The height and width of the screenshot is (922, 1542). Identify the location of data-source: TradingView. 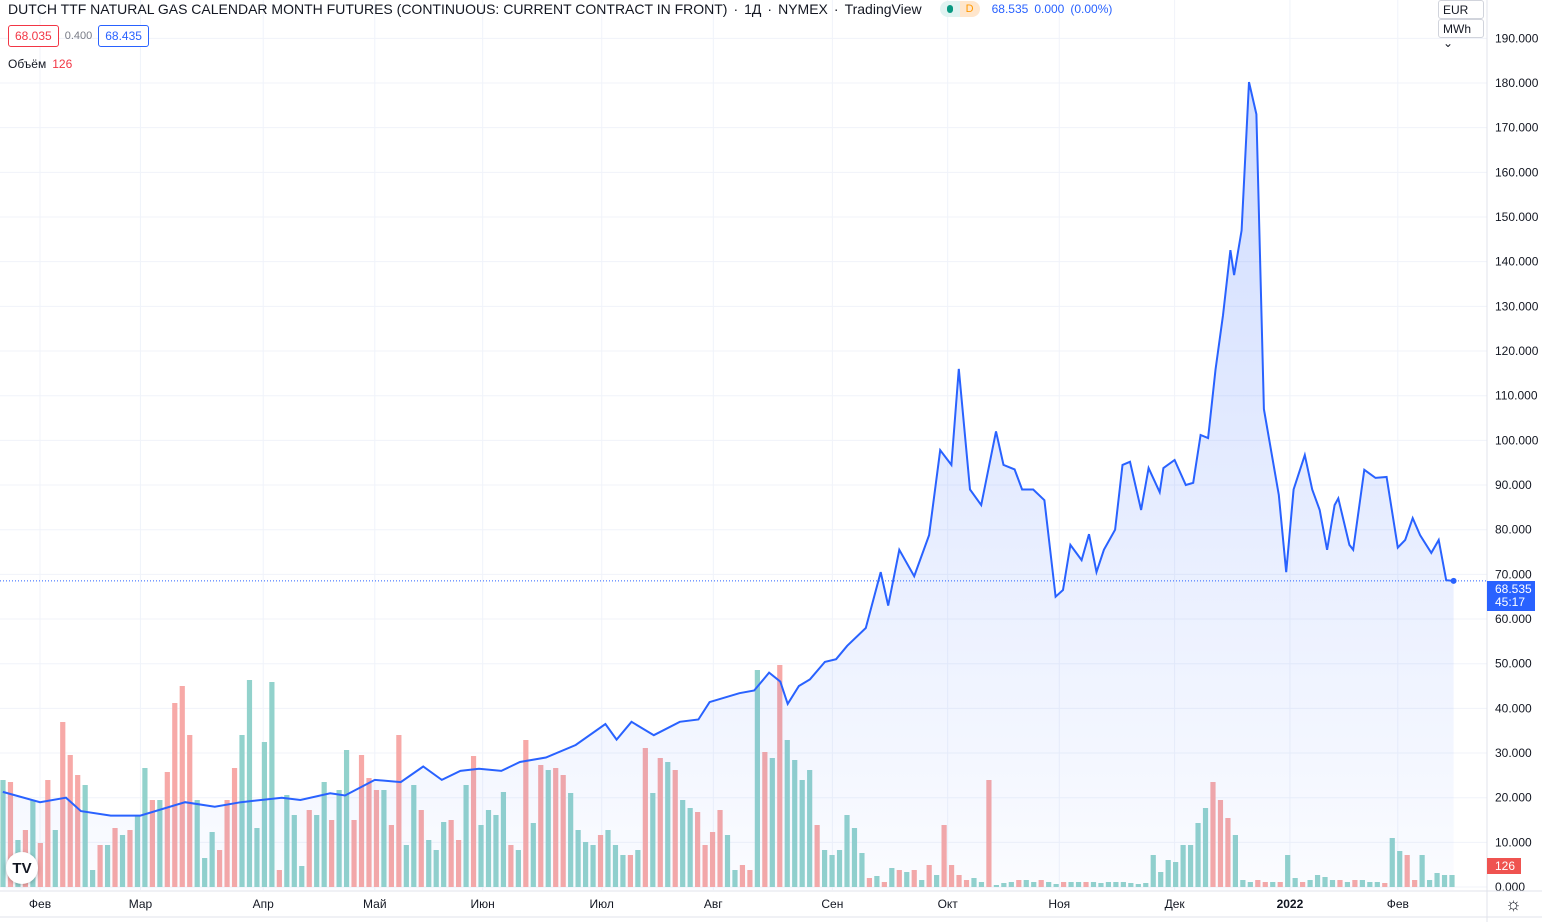
(883, 9).